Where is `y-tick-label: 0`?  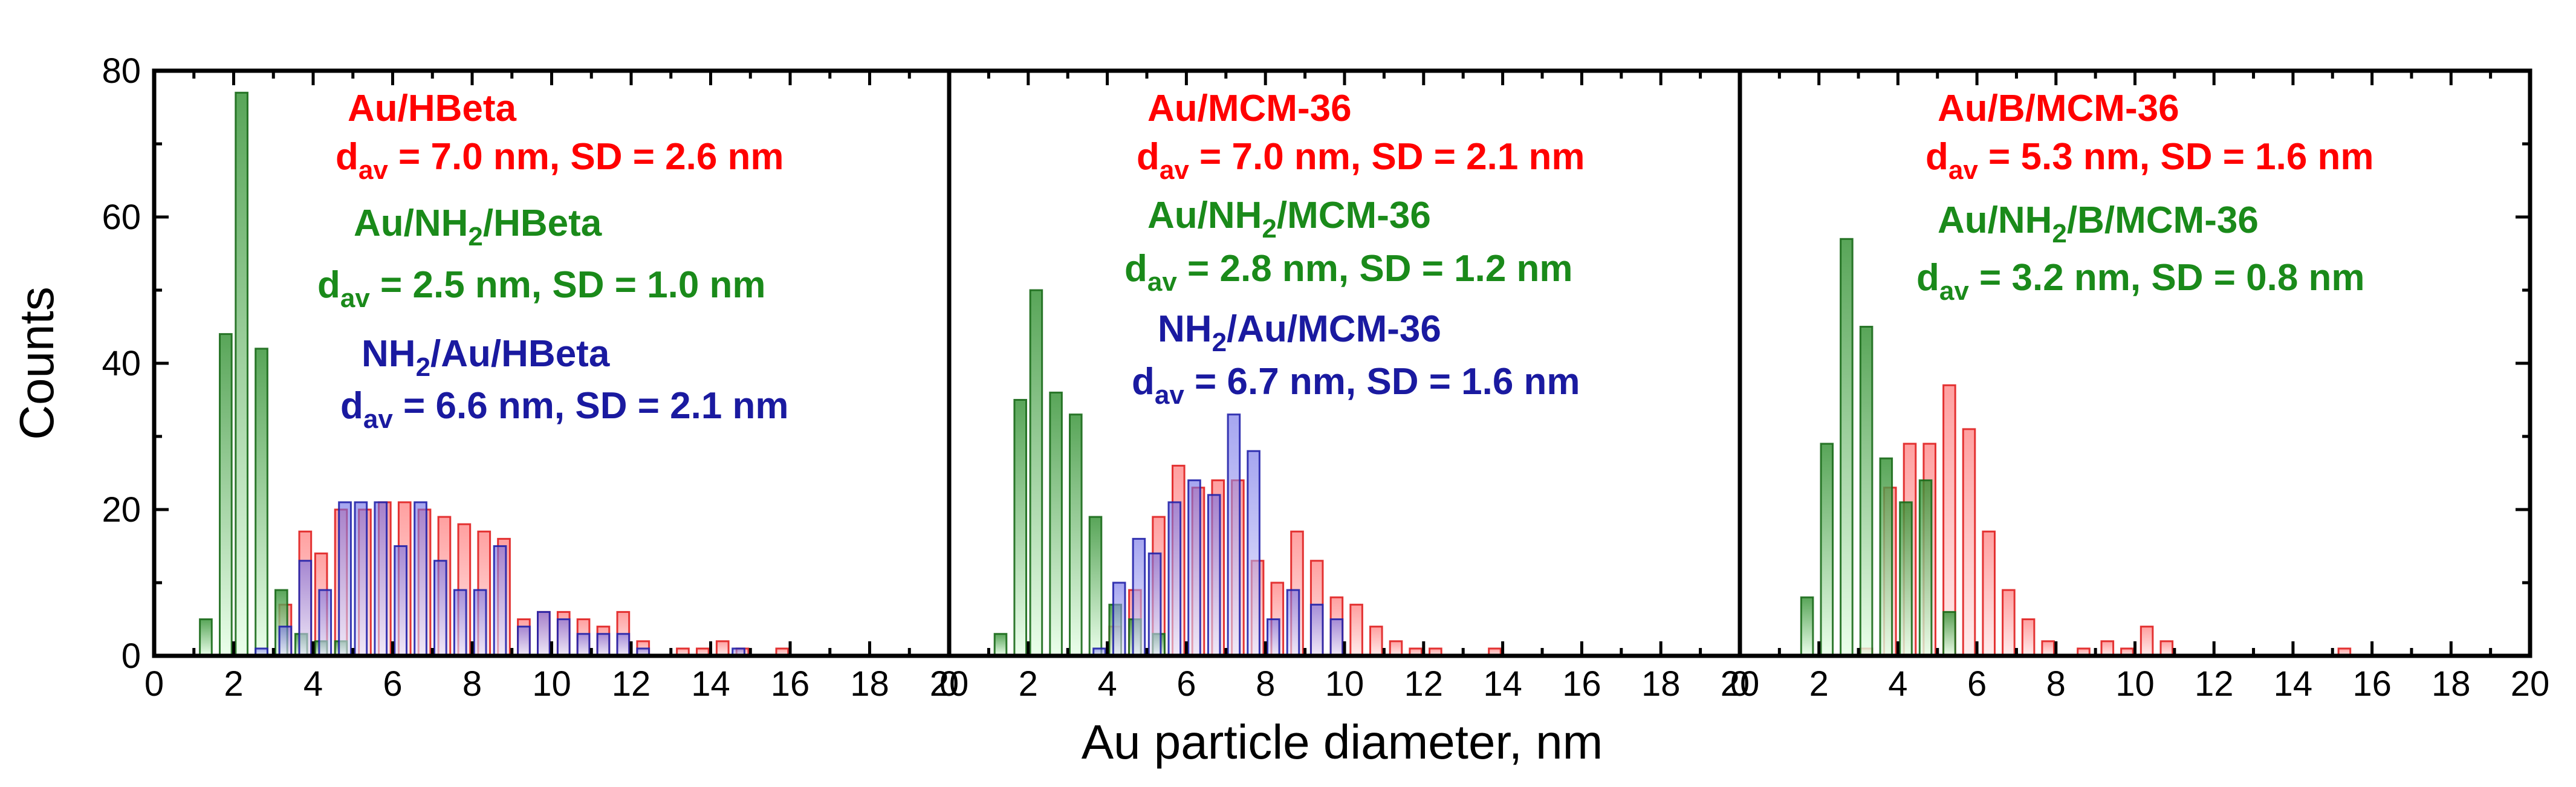 y-tick-label: 0 is located at coordinates (131, 656).